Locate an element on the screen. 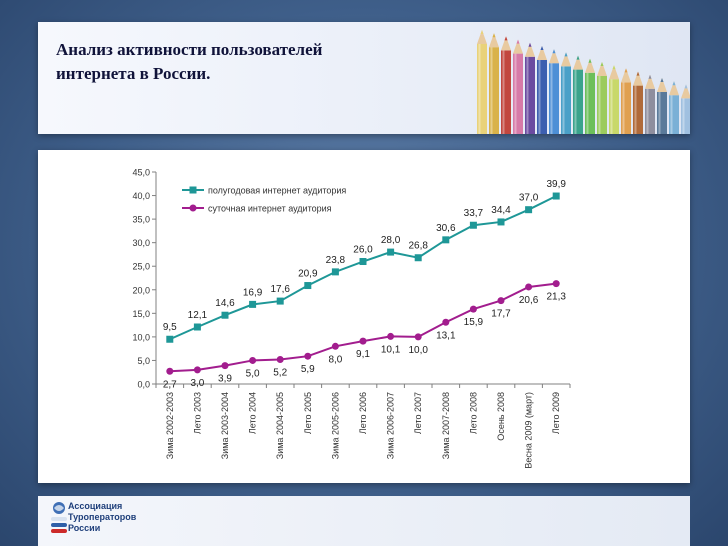 The image size is (728, 546). data-label: 5,0 is located at coordinates (253, 373).